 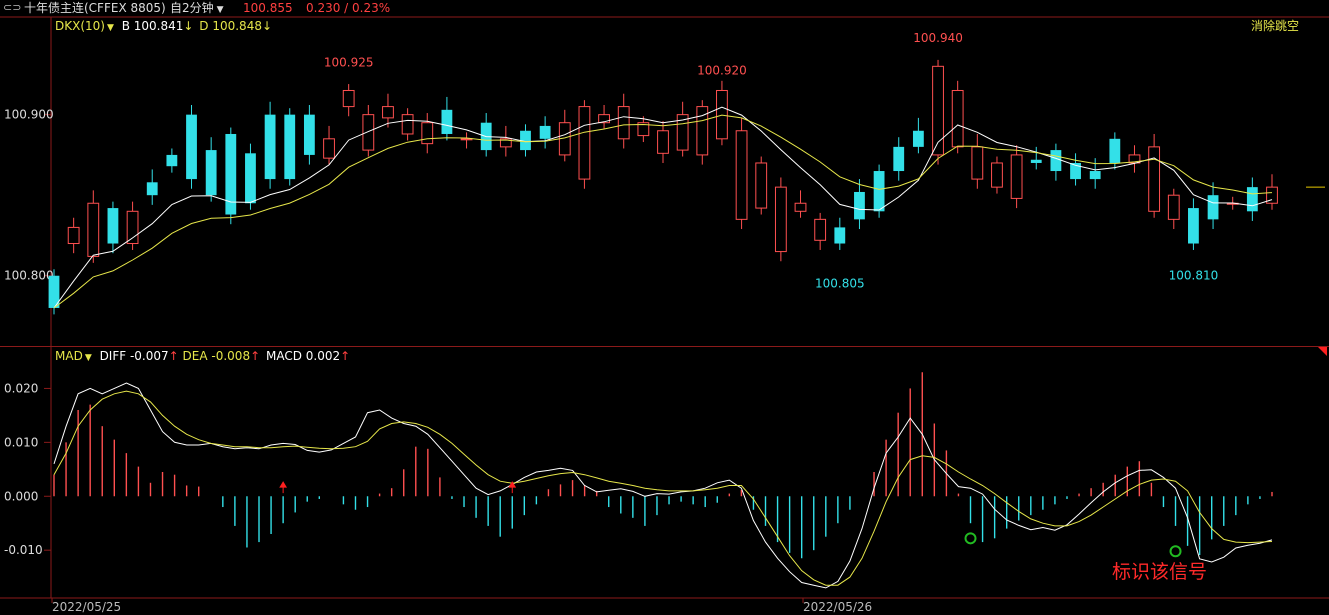 I want to click on low-price-label: 100.805, so click(x=840, y=284).